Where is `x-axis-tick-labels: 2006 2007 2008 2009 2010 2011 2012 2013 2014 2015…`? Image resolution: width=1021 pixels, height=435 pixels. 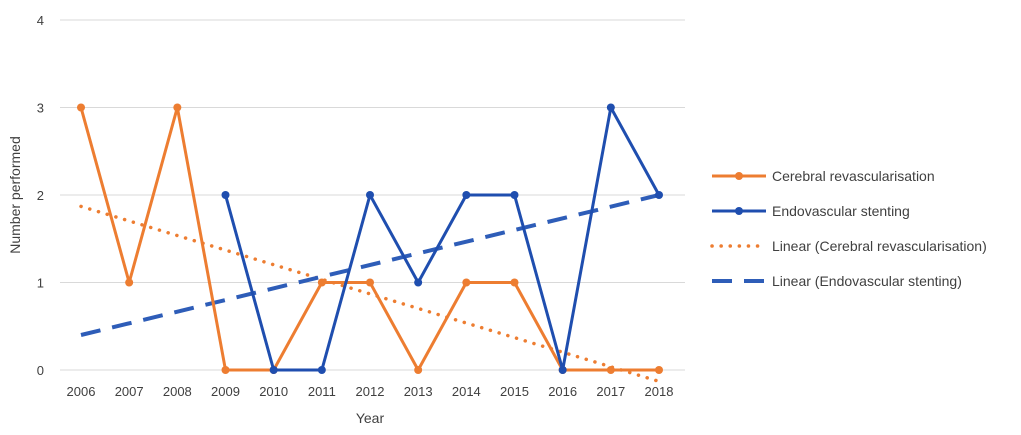
x-axis-tick-labels: 2006 2007 2008 2009 2010 2011 2012 2013 2014 2015… is located at coordinates (370, 391).